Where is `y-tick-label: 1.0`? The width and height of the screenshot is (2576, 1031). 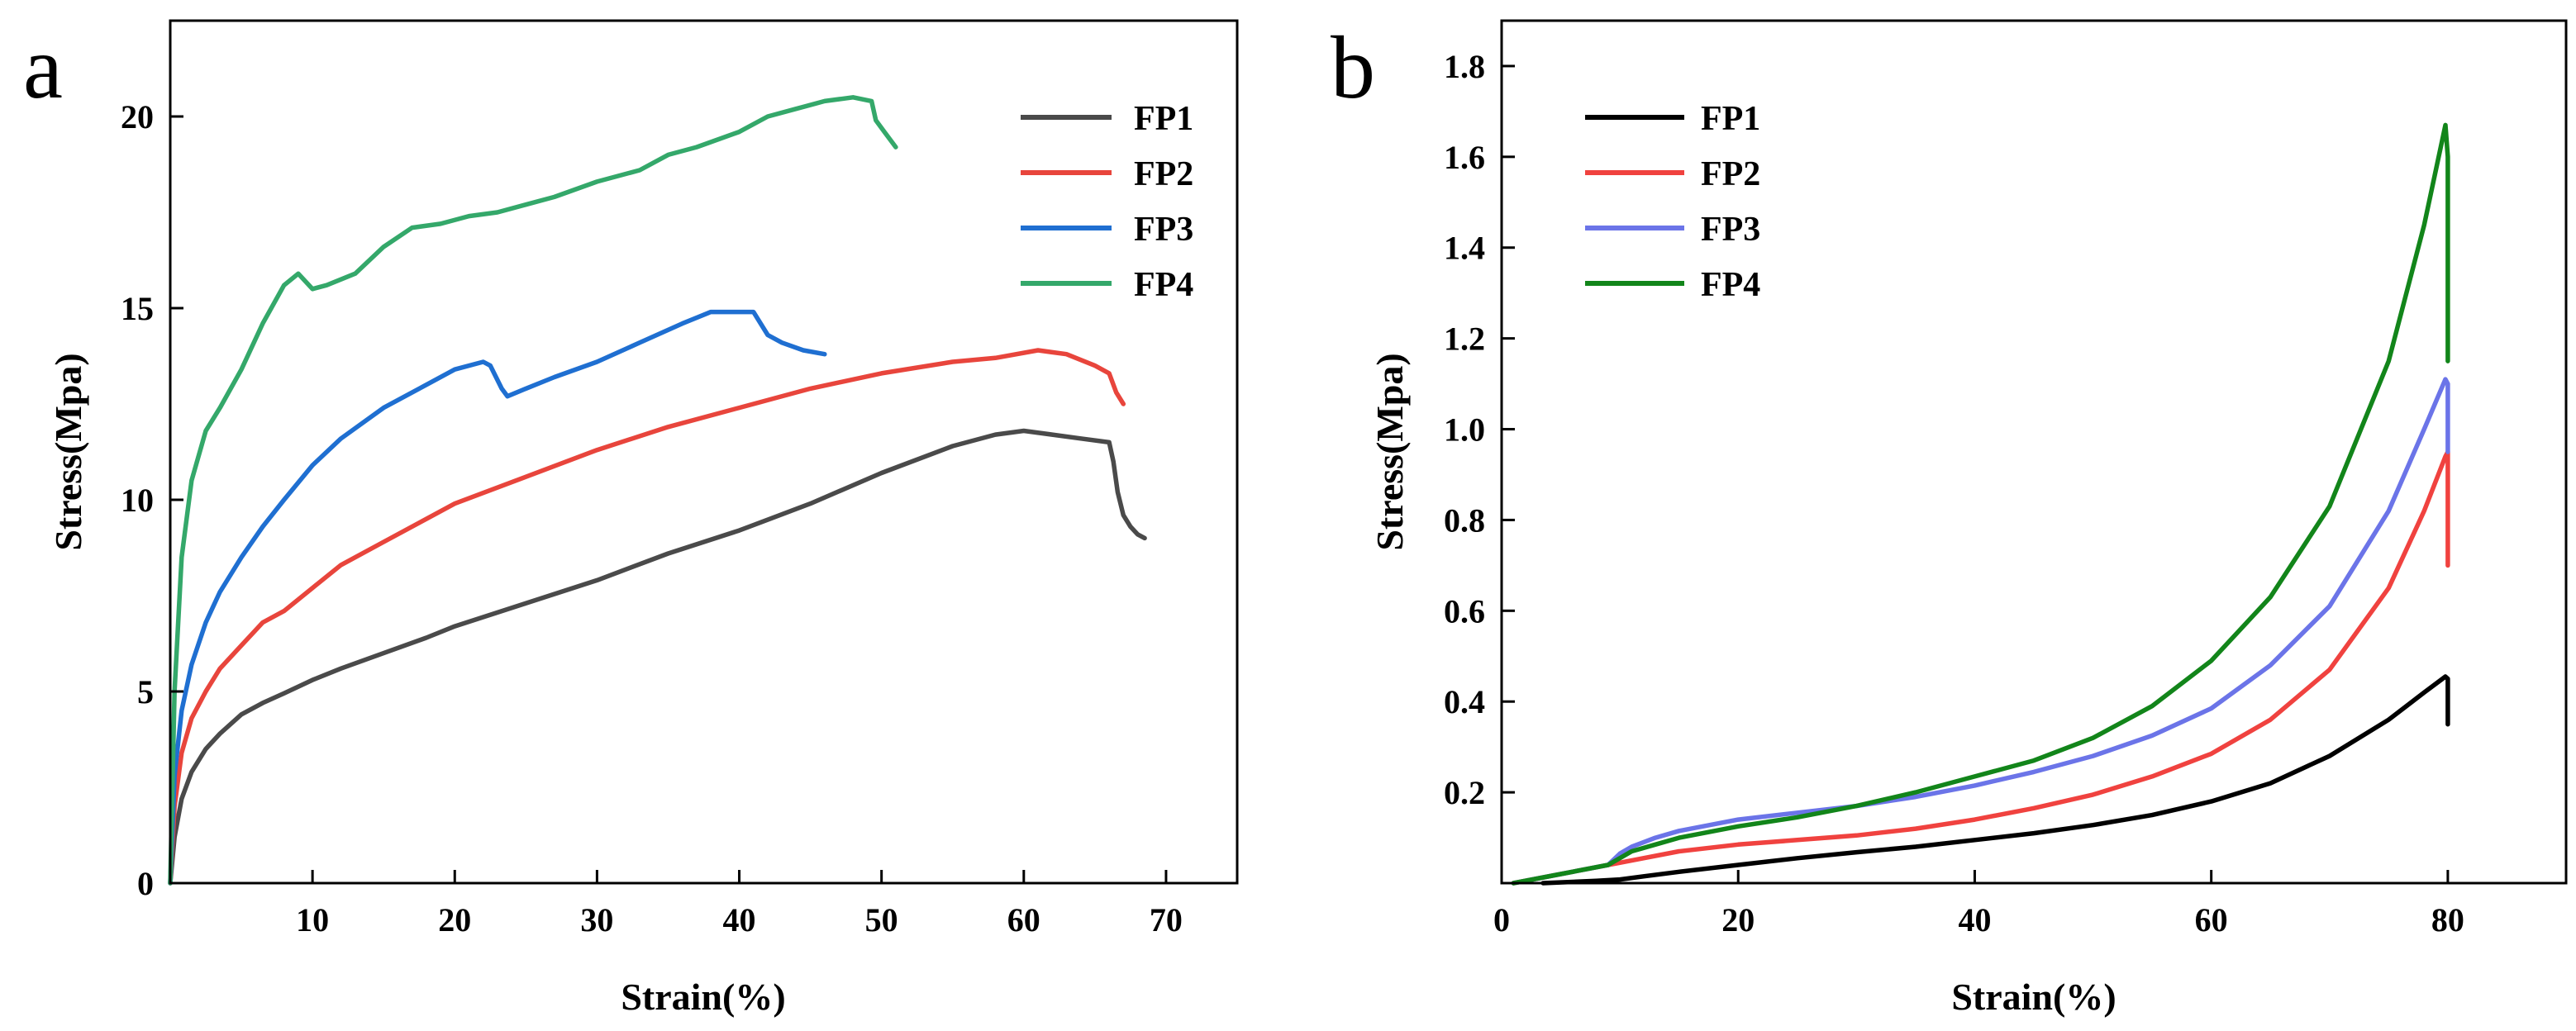
y-tick-label: 1.0 is located at coordinates (1465, 430).